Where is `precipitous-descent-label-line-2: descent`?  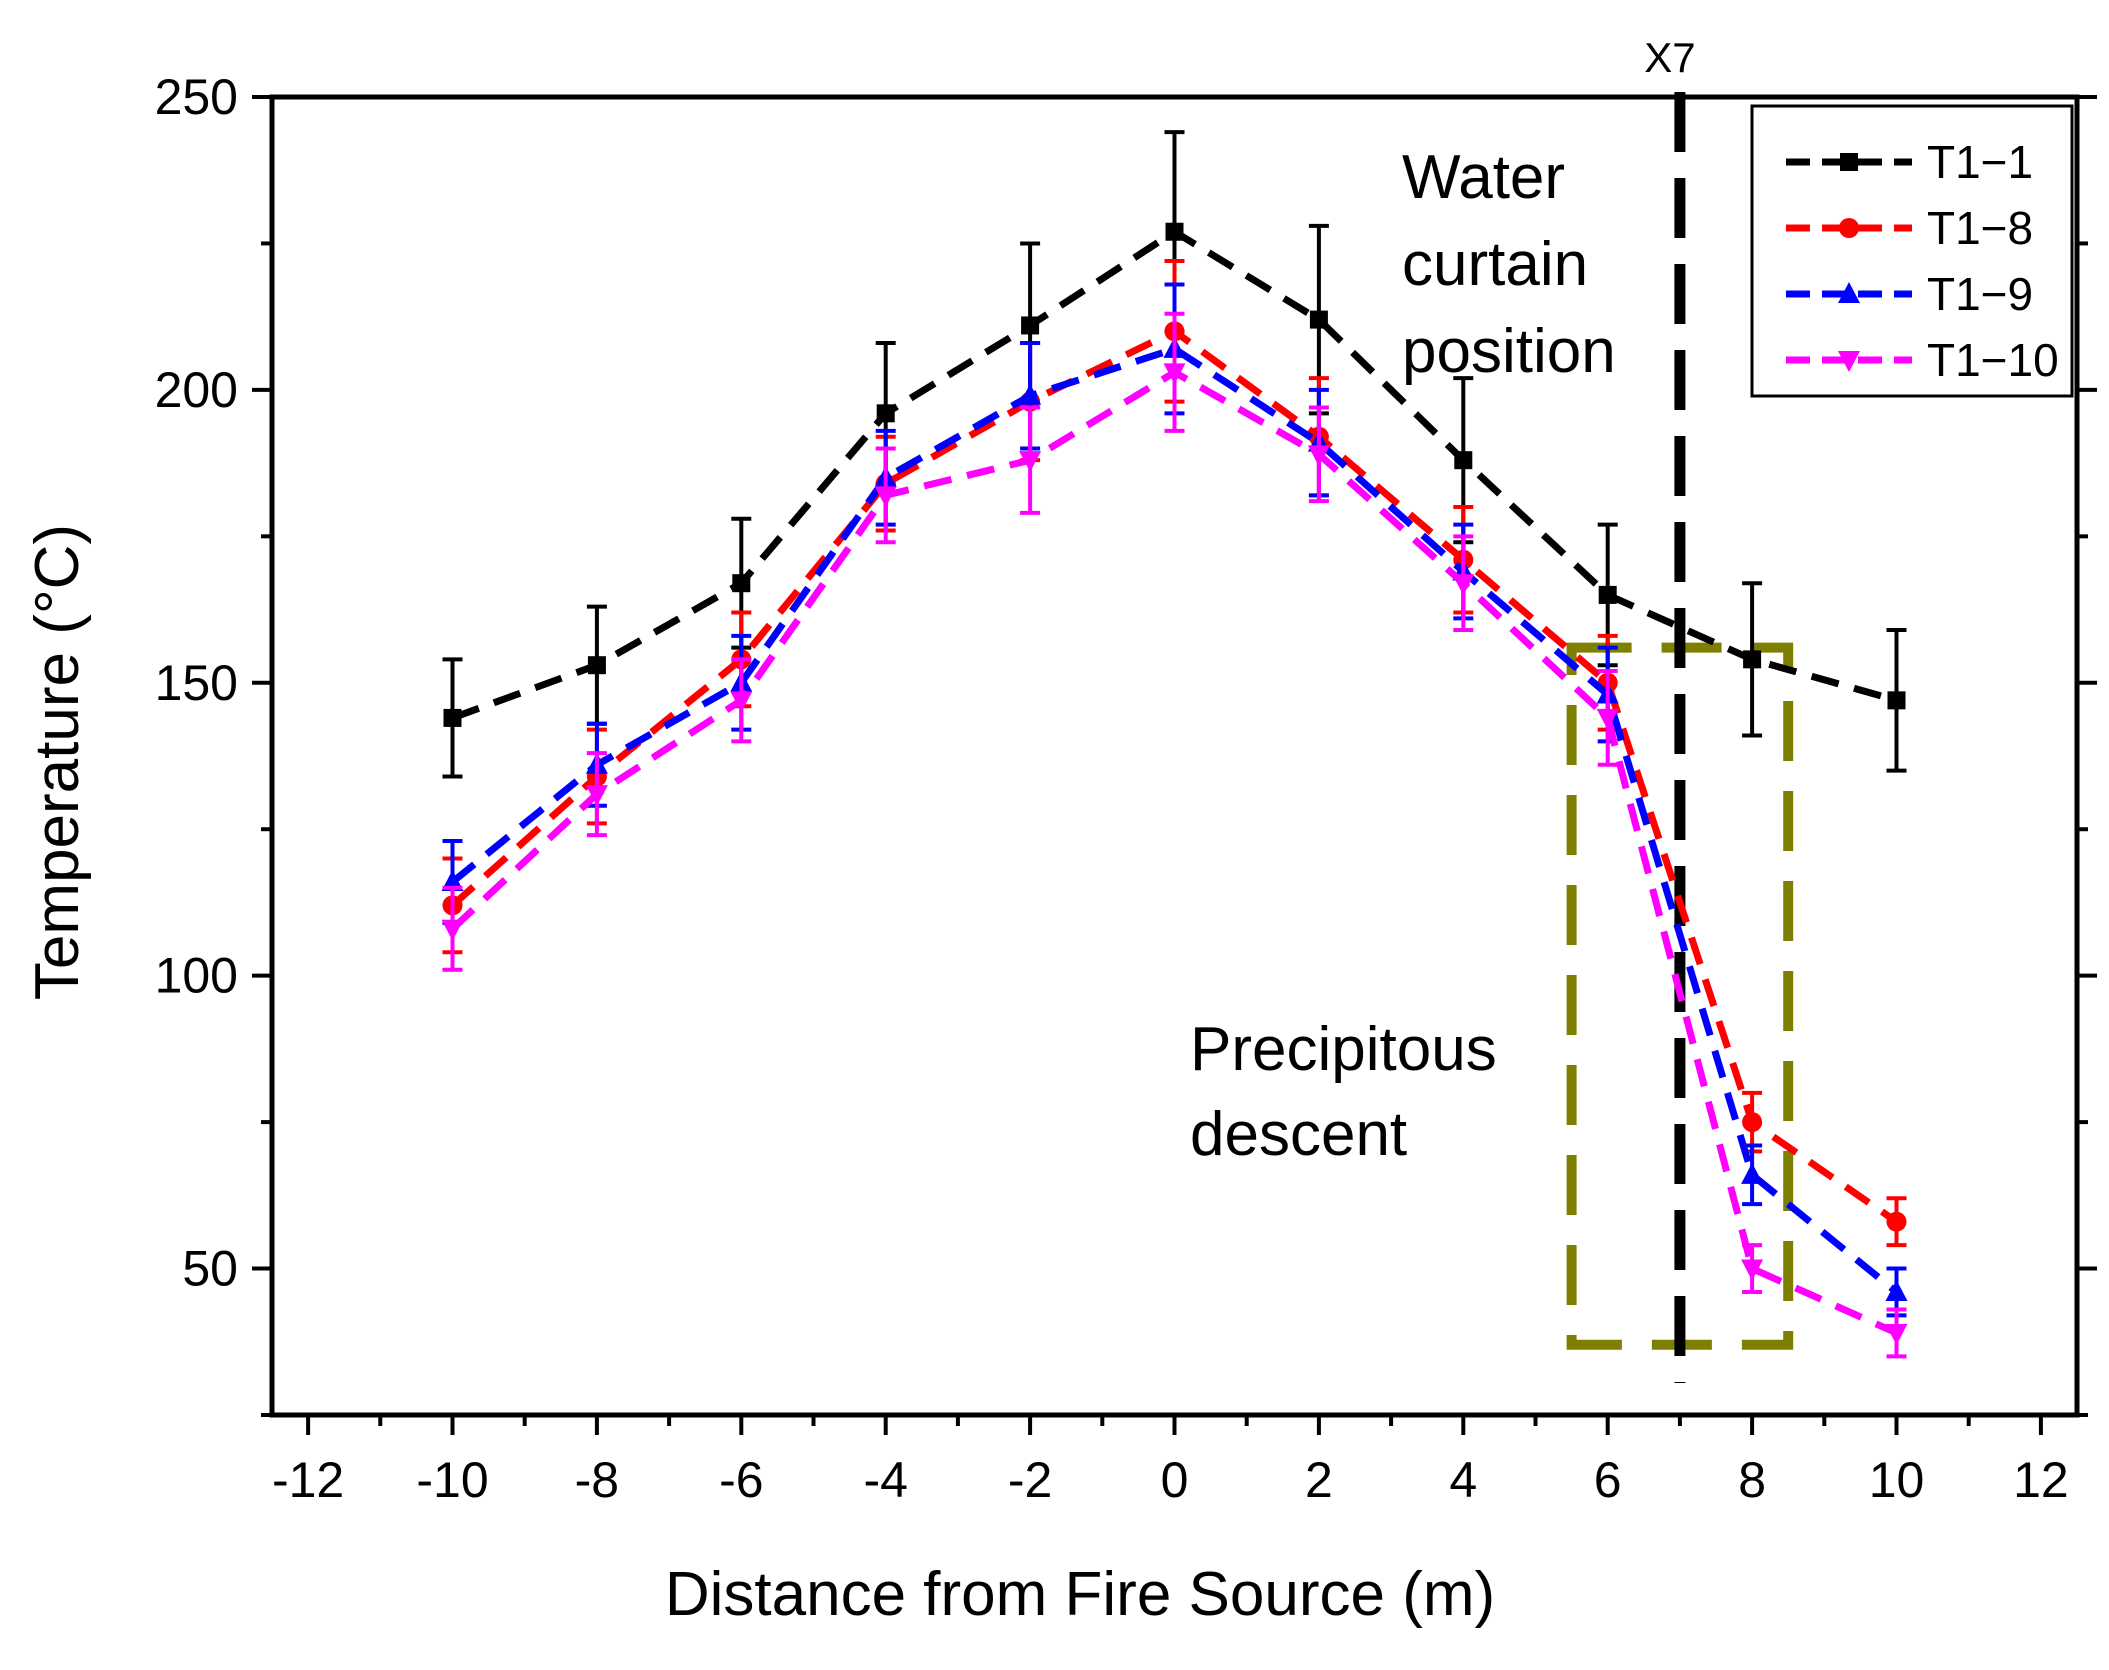 precipitous-descent-label-line-2: descent is located at coordinates (1298, 1134).